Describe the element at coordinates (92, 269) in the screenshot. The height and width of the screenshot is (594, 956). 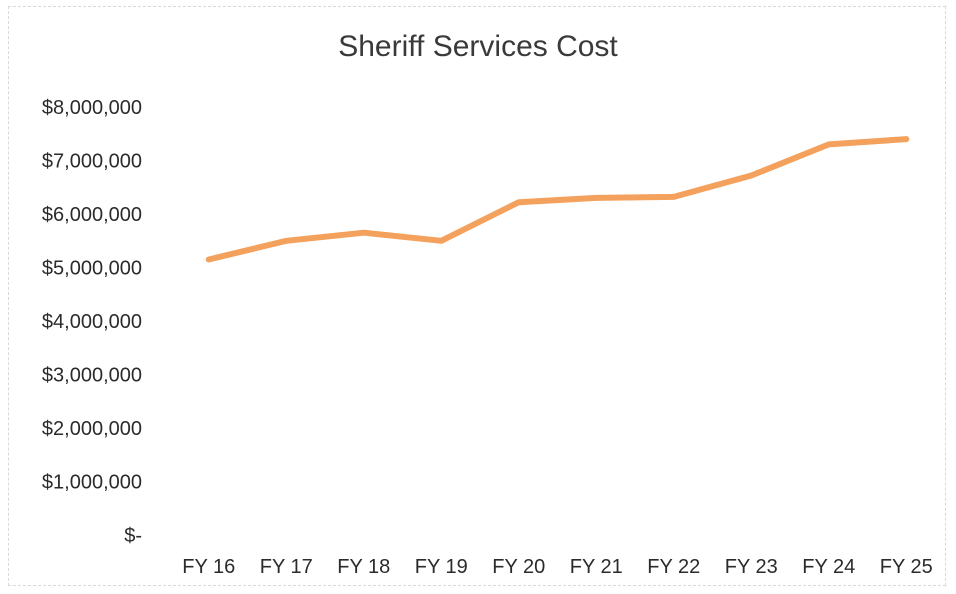
I see `y-tick-label: $5,000,000` at that location.